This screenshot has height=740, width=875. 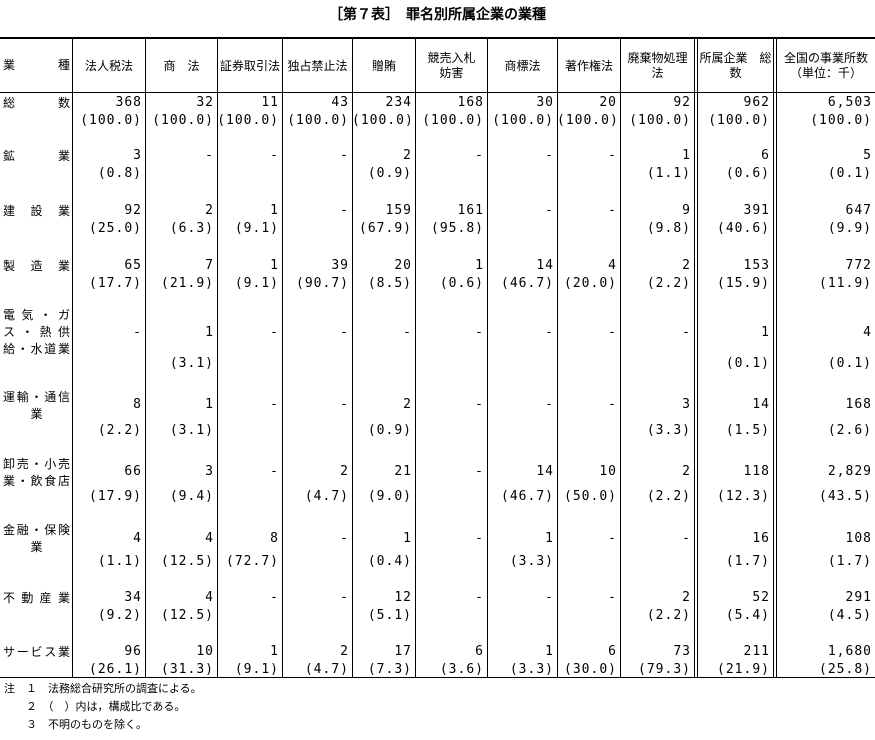 What do you see at coordinates (470, 102) in the screenshot?
I see `cell-count: 168` at bounding box center [470, 102].